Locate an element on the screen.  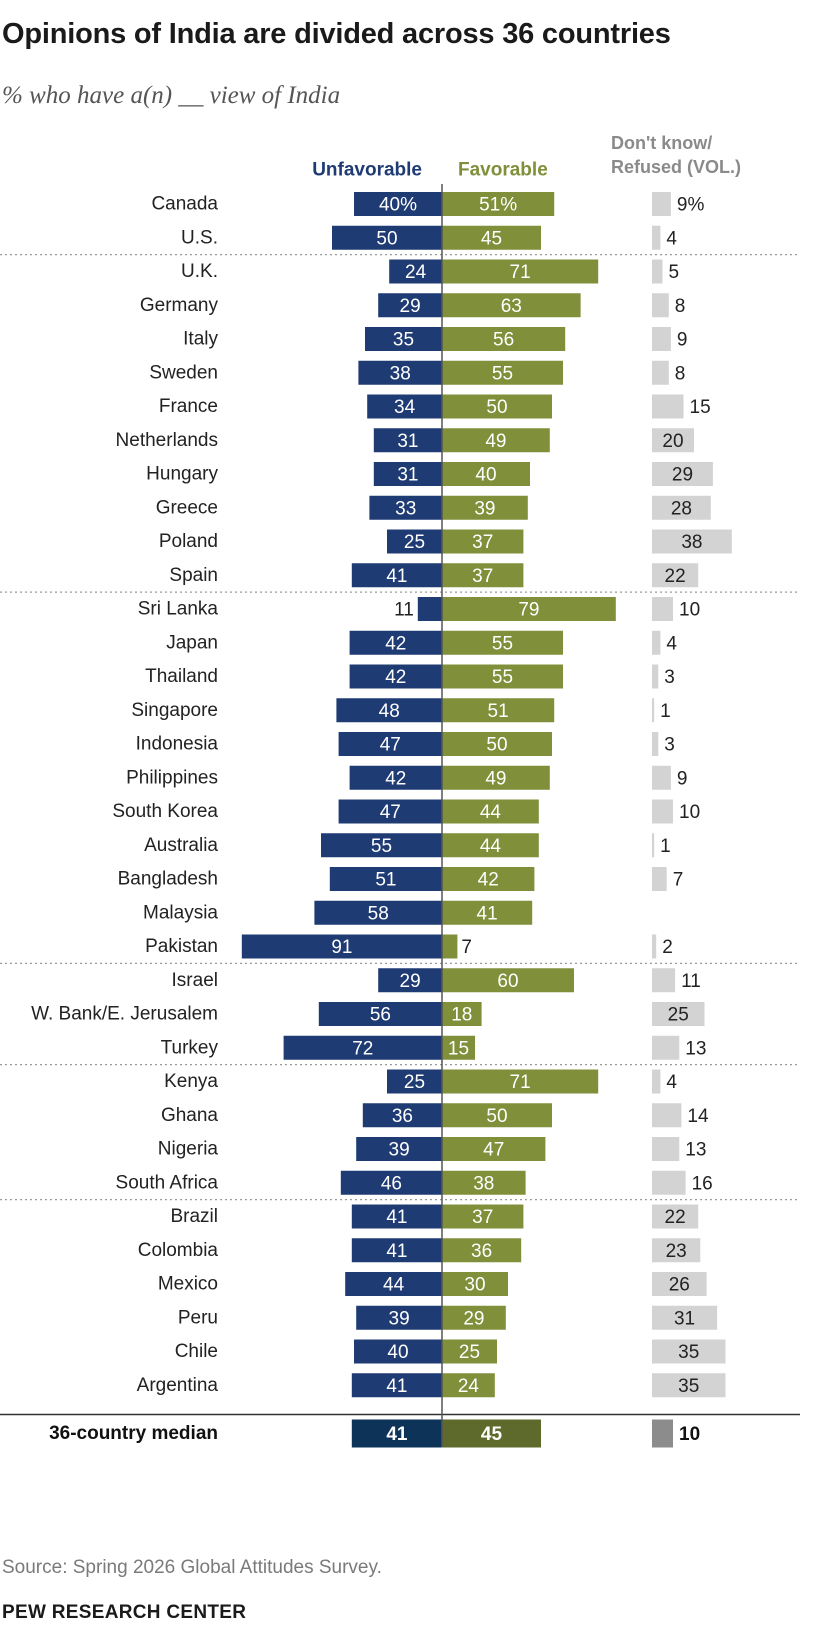
unfavorable-value-label: 40% is located at coordinates (398, 205).